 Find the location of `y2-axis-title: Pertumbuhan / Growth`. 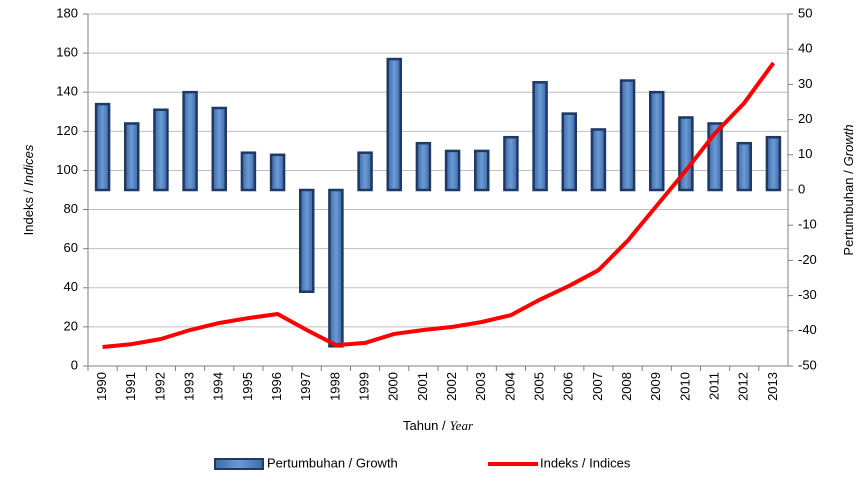

y2-axis-title: Pertumbuhan / Growth is located at coordinates (848, 189).